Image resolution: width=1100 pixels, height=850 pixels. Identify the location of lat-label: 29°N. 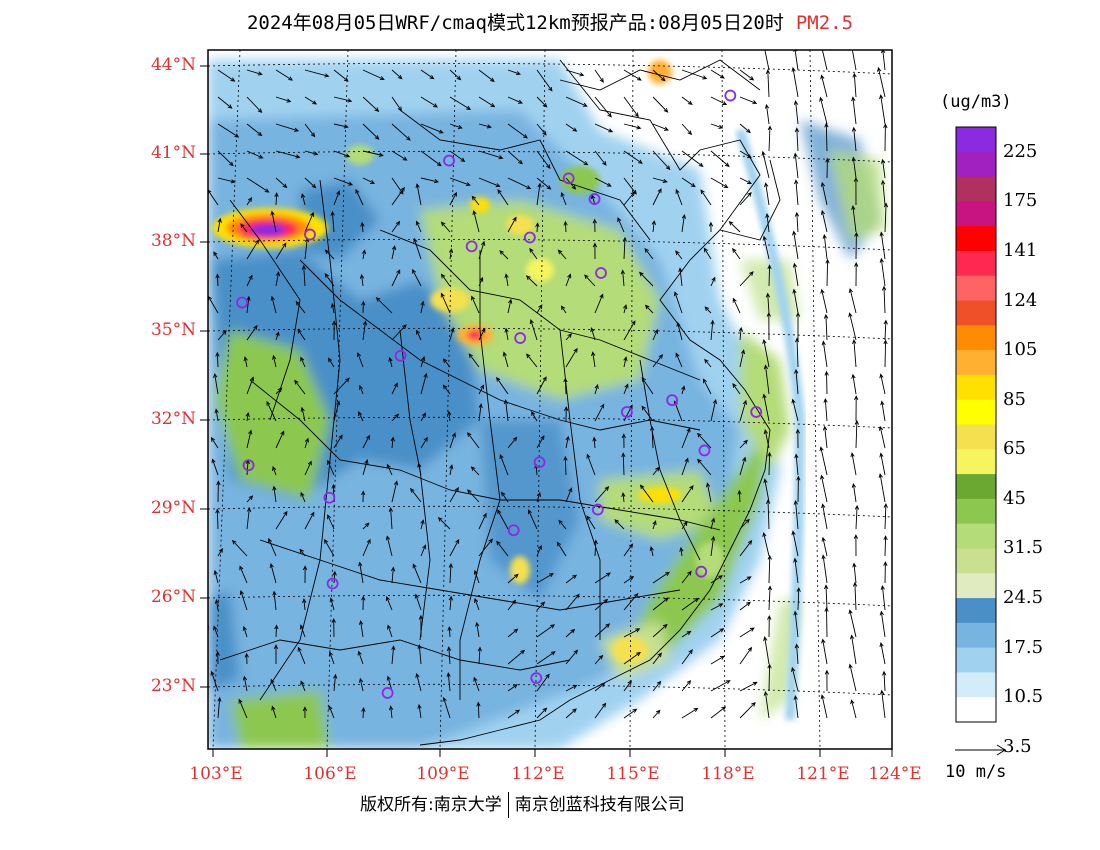
(173, 508).